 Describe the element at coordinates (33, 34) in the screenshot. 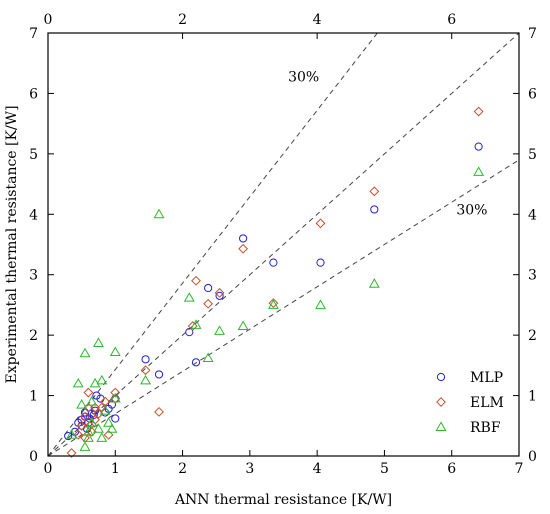

I see `left-tick-label: 7` at that location.